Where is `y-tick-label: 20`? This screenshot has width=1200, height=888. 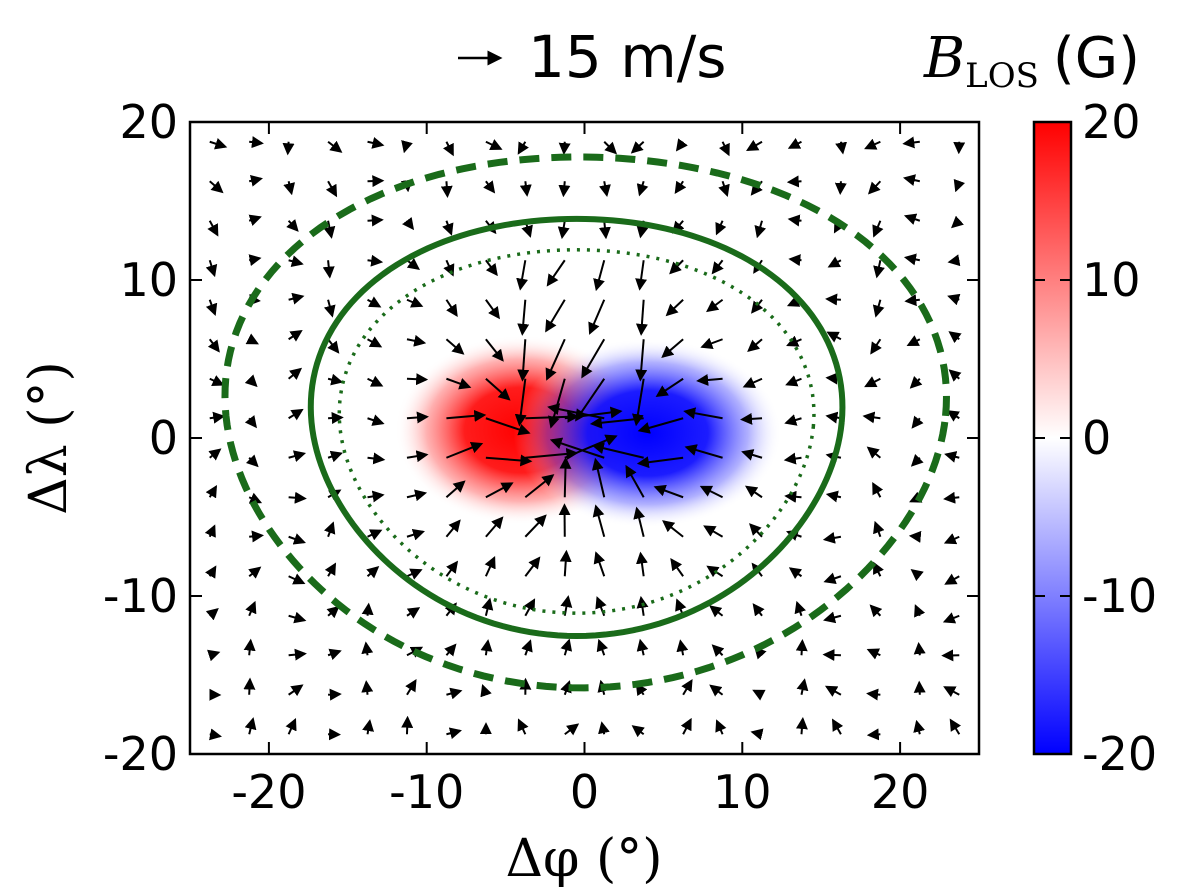 y-tick-label: 20 is located at coordinates (148, 122).